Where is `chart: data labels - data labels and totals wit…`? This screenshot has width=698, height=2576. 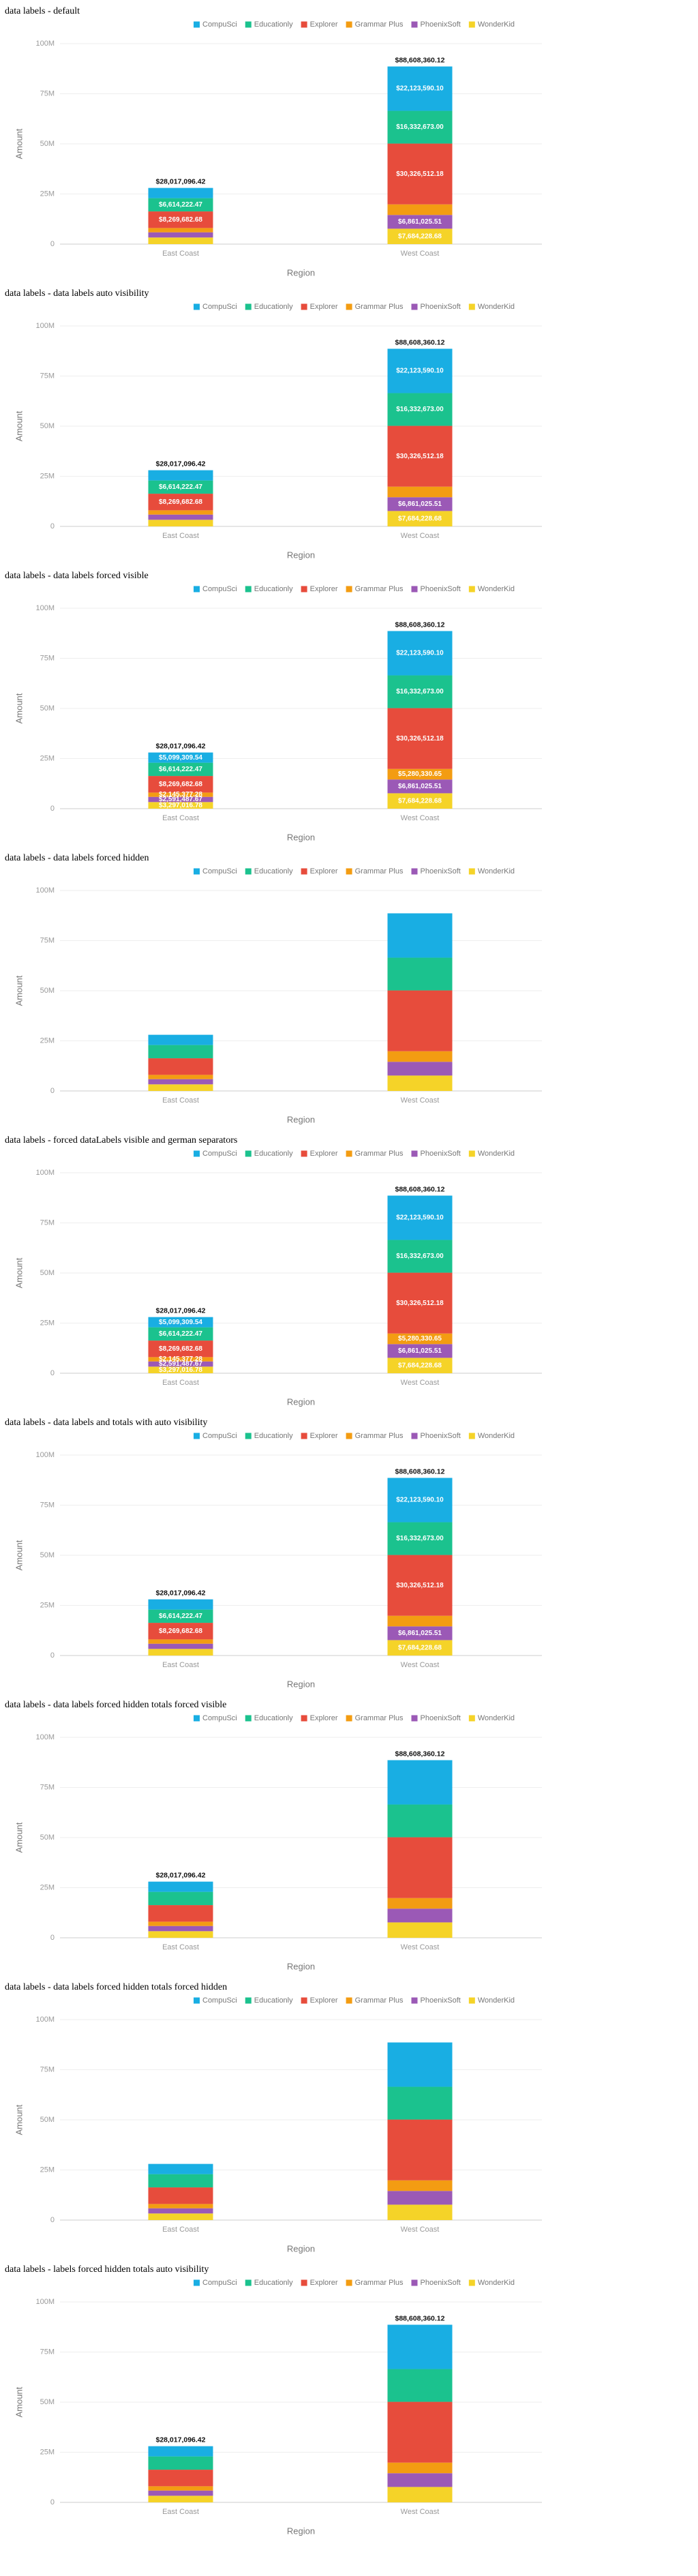 chart: data labels - data labels and totals wit… is located at coordinates (273, 1553).